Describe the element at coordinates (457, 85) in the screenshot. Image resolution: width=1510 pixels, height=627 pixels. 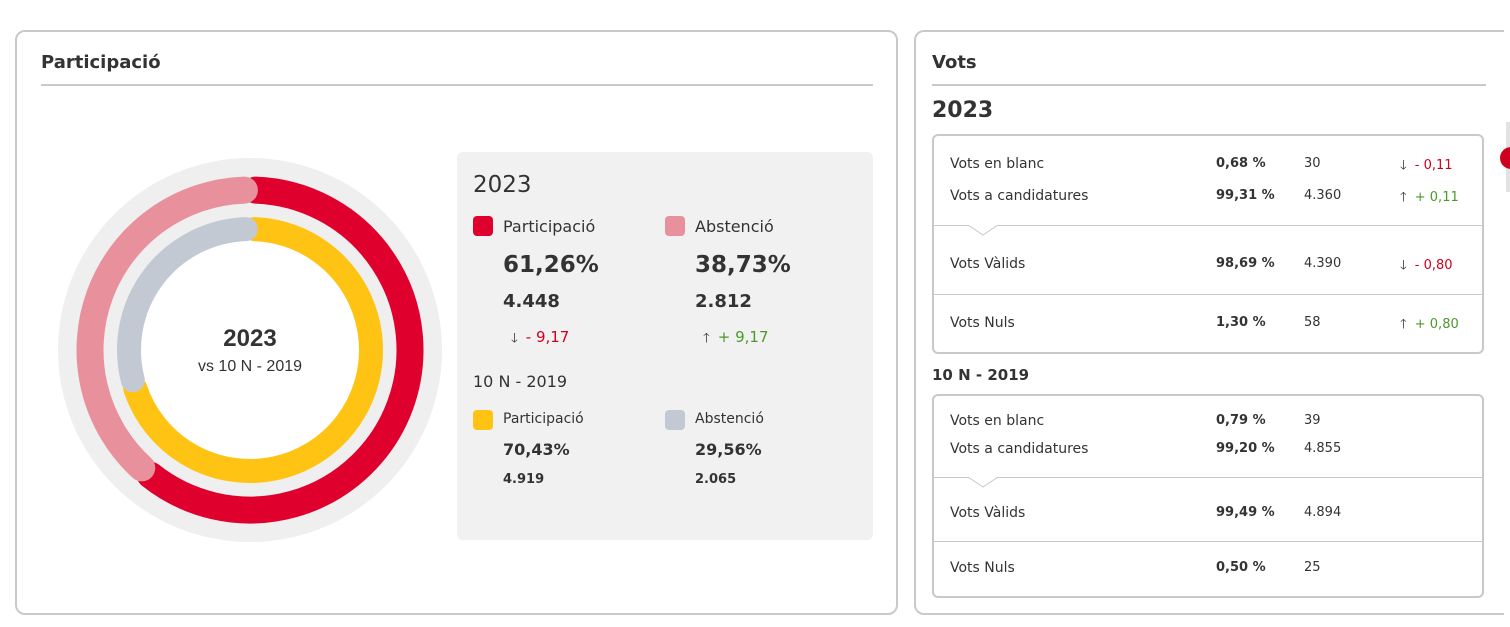
I see `participacio-title-divider` at that location.